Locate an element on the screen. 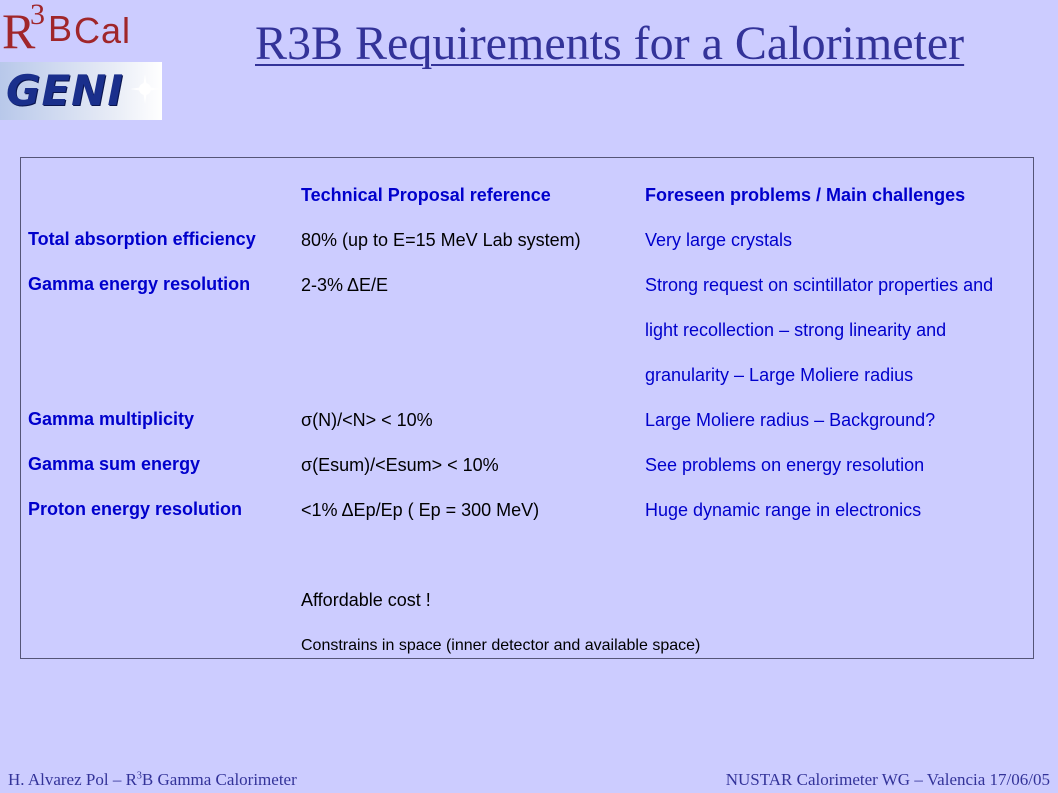 This screenshot has width=1058, height=793. page-title: R3B Requirements for a Calorimeter is located at coordinates (610, 43).